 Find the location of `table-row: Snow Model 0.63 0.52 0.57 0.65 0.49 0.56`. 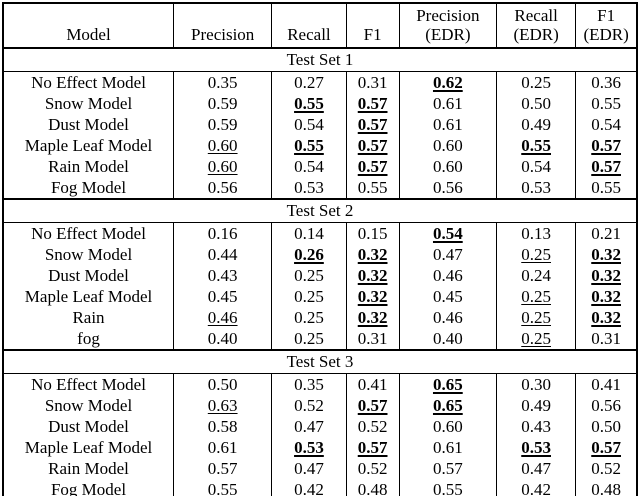

table-row: Snow Model 0.63 0.52 0.57 0.65 0.49 0.56 is located at coordinates (320, 405).